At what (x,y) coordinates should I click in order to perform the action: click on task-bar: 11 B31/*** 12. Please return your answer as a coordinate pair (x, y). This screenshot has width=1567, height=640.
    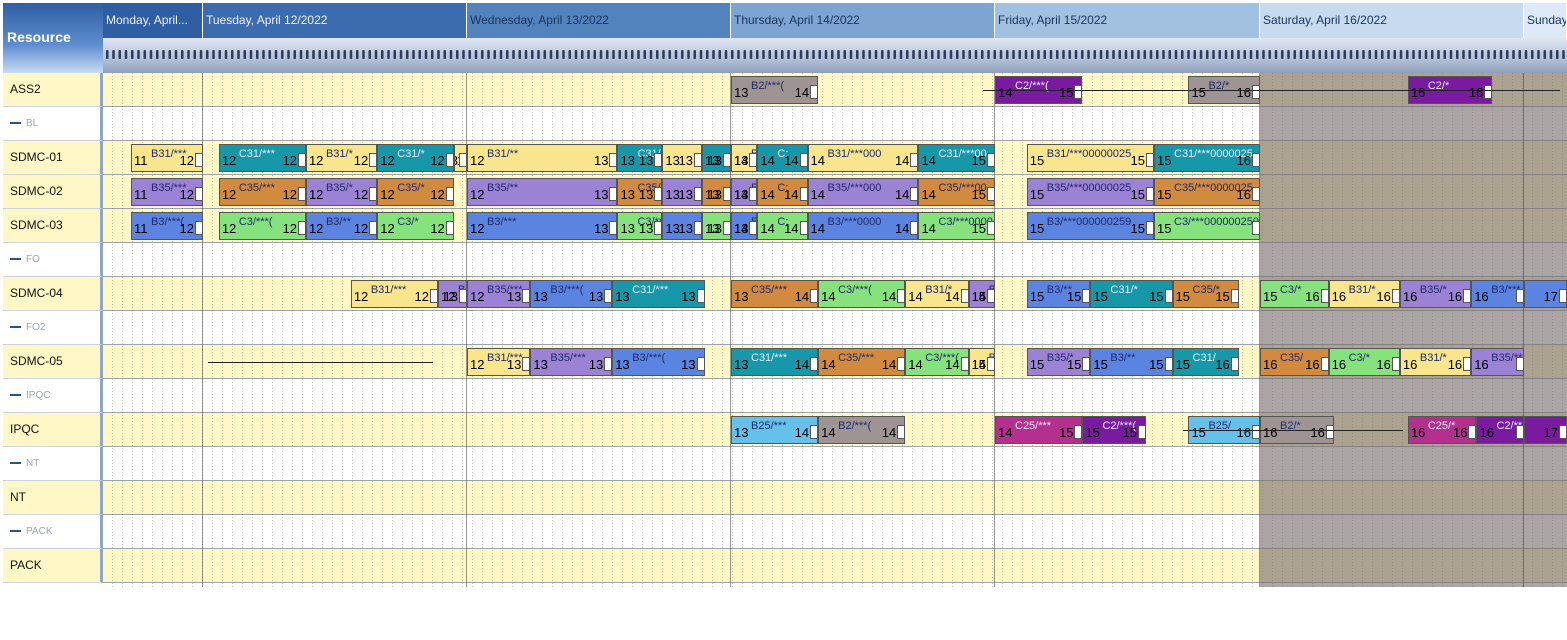
    Looking at the image, I should click on (167, 158).